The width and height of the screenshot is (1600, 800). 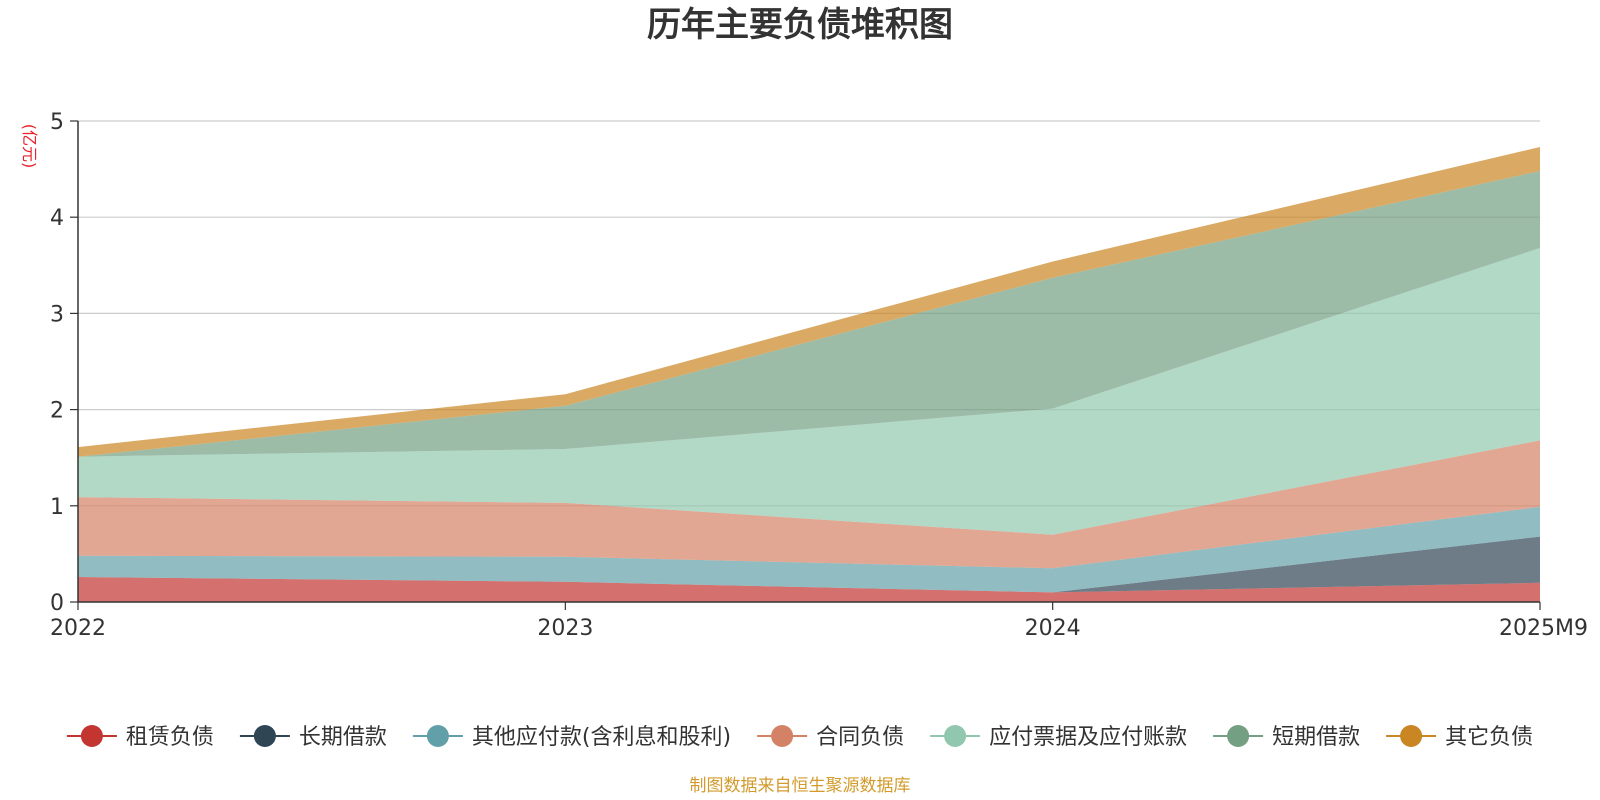 What do you see at coordinates (860, 737) in the screenshot?
I see `legend-label: 合同负债` at bounding box center [860, 737].